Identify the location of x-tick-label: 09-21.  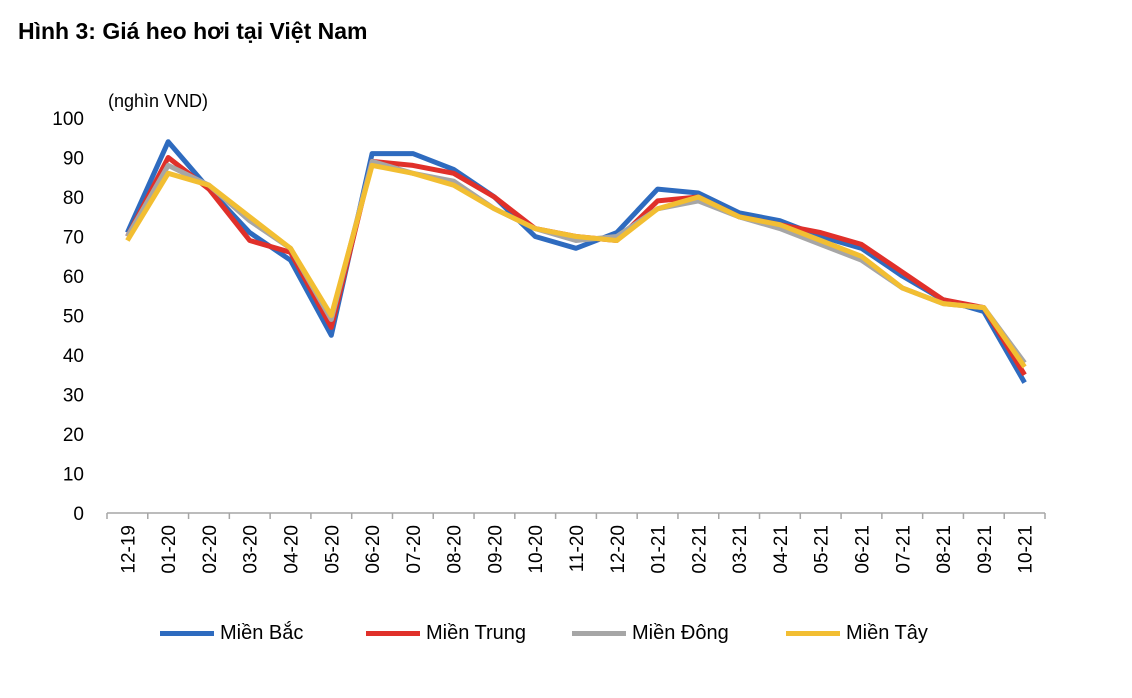
(985, 549).